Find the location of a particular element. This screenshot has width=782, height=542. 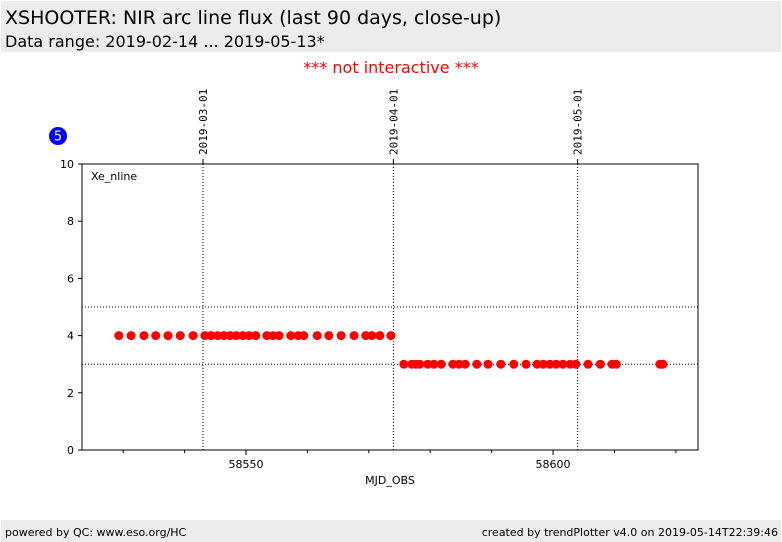

y-tick-label: 0 is located at coordinates (70, 450).